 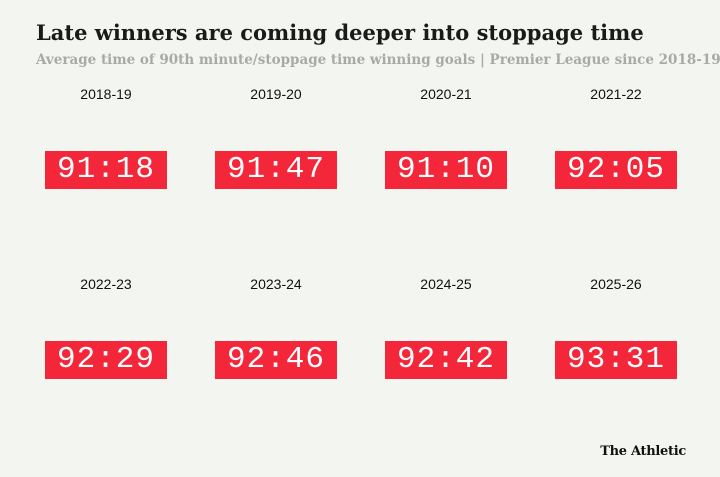 I want to click on time-display: 91:47, so click(x=276, y=170).